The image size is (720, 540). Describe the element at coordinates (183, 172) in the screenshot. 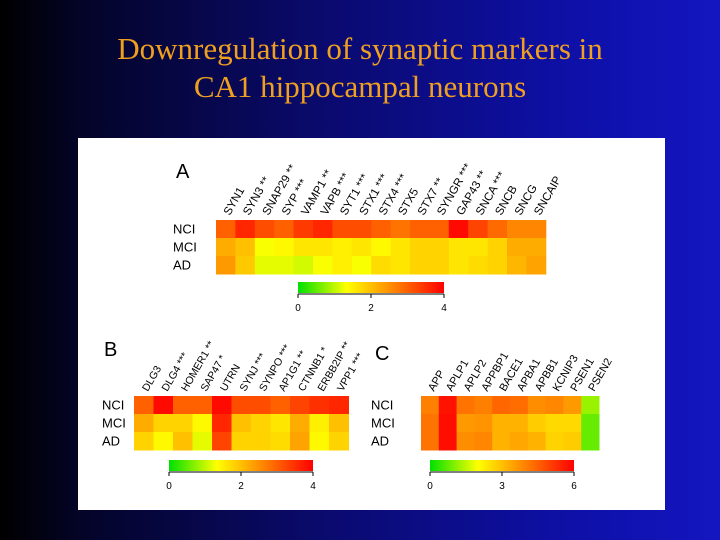

I see `panel-a-letter: A` at that location.